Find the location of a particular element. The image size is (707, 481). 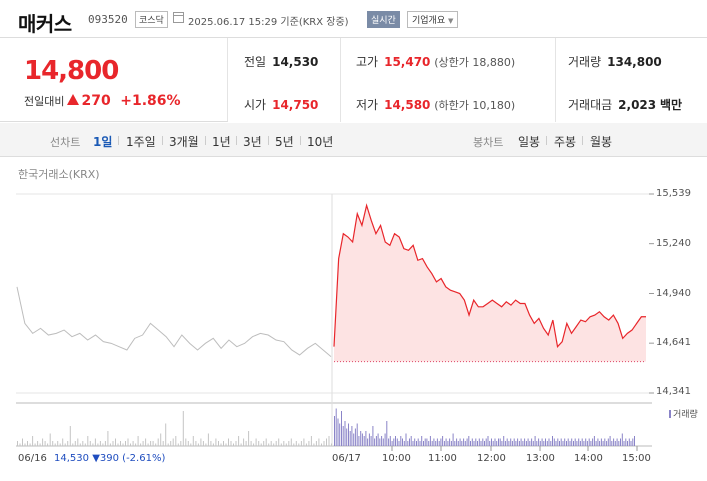

period-5y: 5년 is located at coordinates (284, 142).